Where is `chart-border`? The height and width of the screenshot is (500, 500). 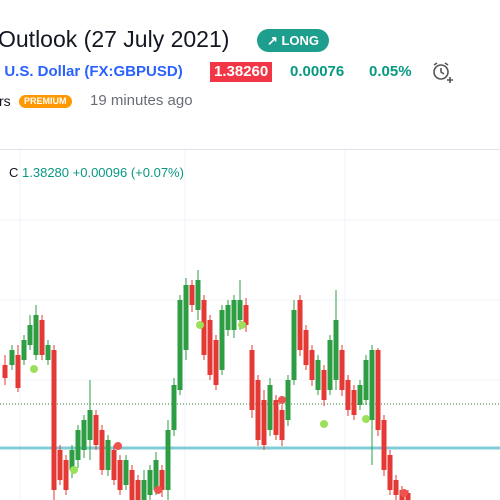 chart-border is located at coordinates (250, 149).